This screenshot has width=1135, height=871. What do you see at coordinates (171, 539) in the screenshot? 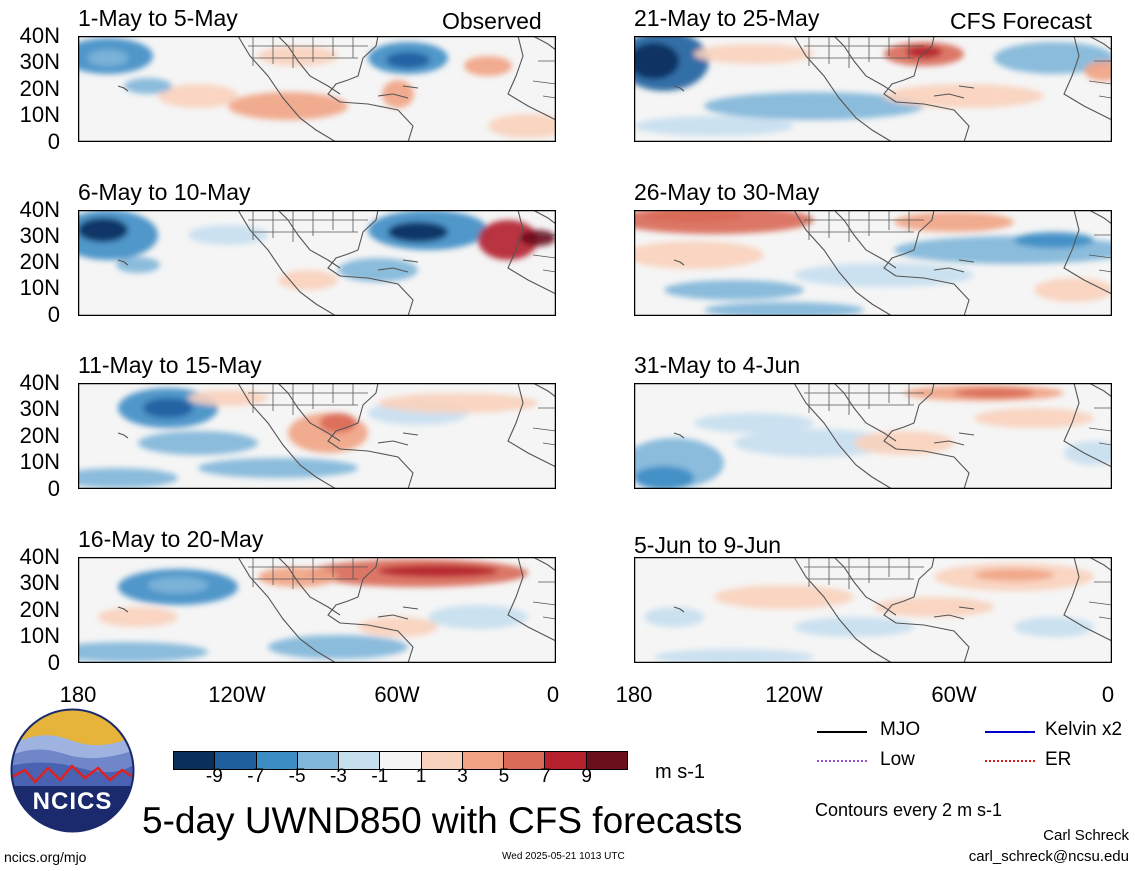
I see `panel-title-4: 16-May to 20-May` at bounding box center [171, 539].